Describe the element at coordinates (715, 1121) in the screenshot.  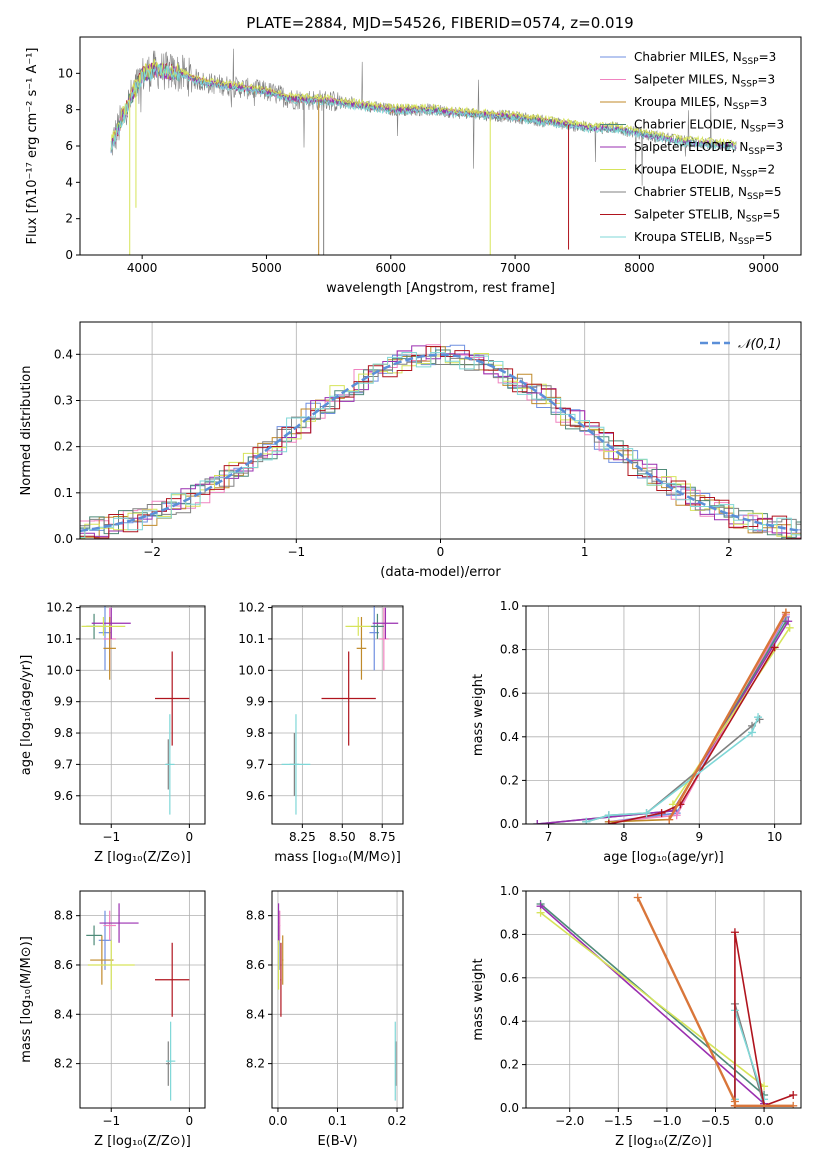
I see `x-tick-label: −0.5` at that location.